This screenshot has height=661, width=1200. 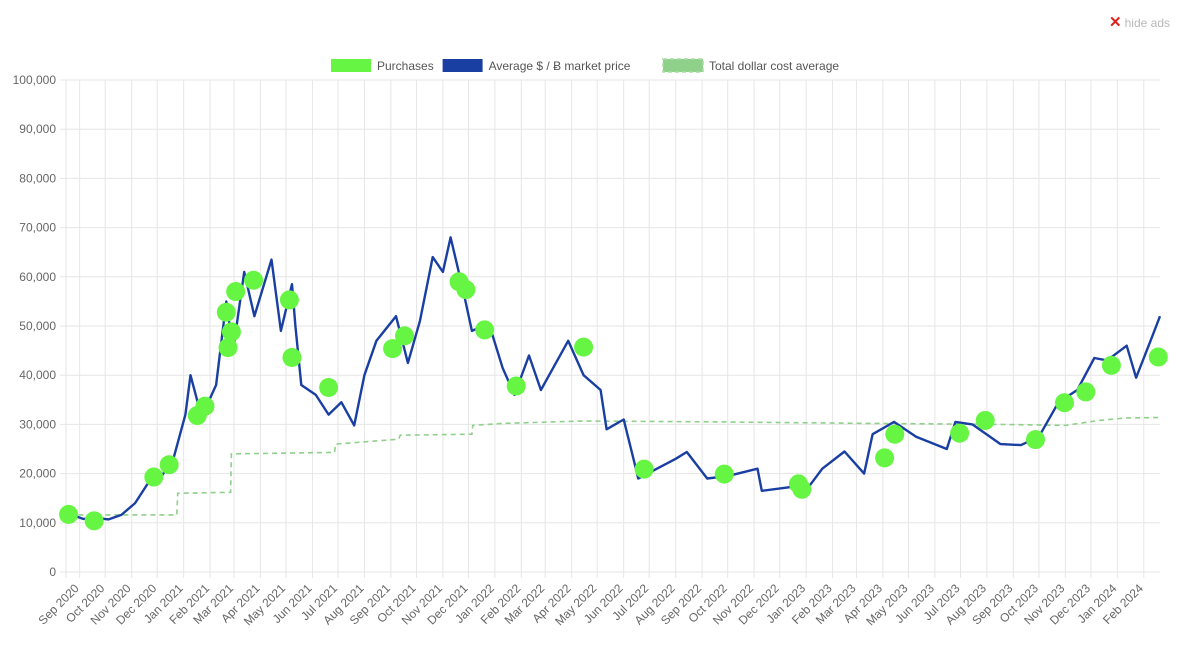 What do you see at coordinates (37, 228) in the screenshot?
I see `y-tick-label: 70,000` at bounding box center [37, 228].